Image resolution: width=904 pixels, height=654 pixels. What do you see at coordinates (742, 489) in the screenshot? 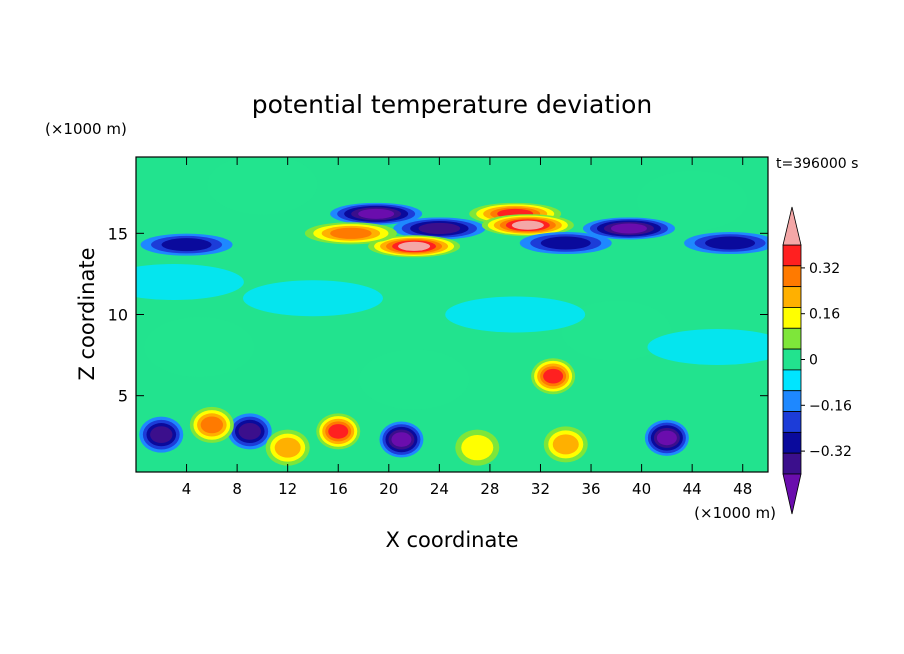
I see `x-tick-label: 48` at bounding box center [742, 489].